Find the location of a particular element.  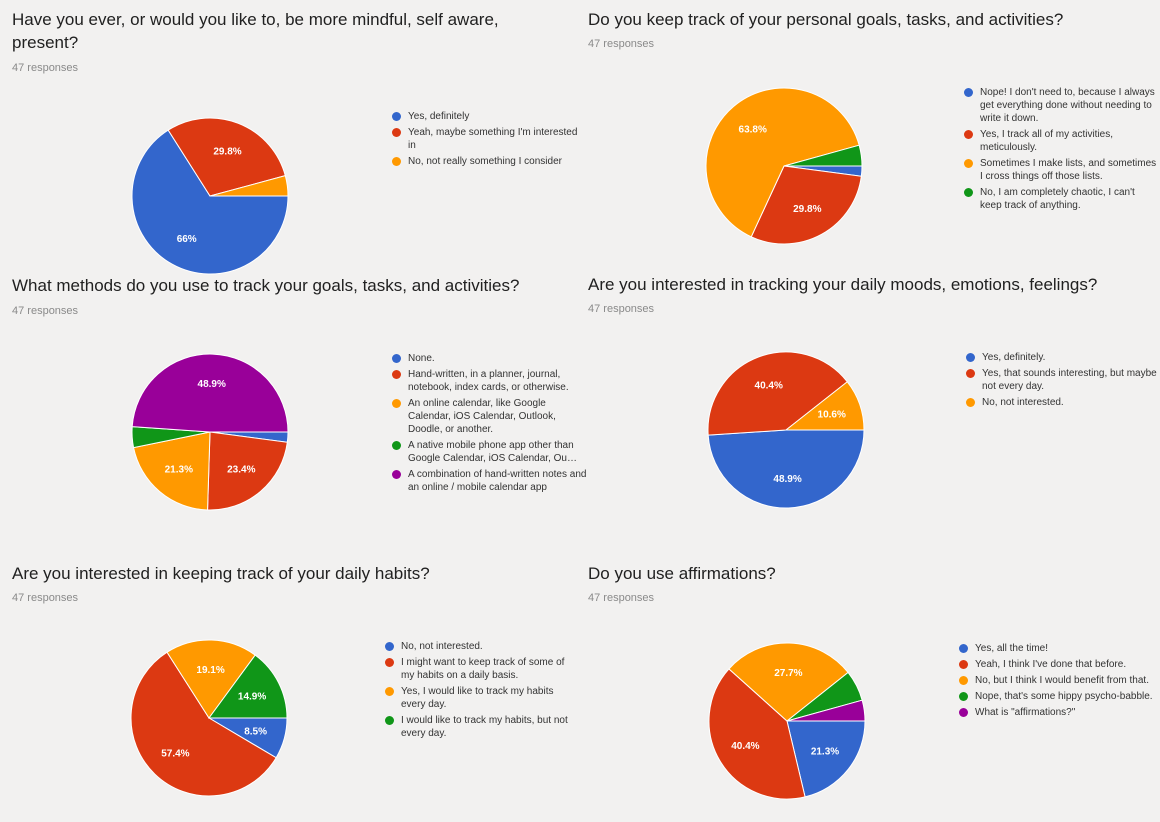

legend-label: Yes, definitely is located at coordinates (439, 116).